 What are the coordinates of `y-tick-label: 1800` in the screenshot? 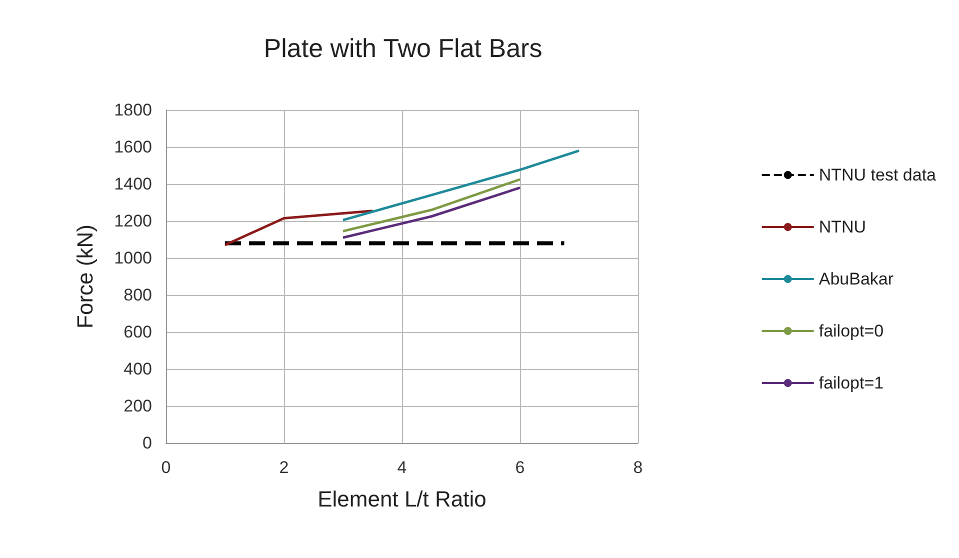 It's located at (133, 110).